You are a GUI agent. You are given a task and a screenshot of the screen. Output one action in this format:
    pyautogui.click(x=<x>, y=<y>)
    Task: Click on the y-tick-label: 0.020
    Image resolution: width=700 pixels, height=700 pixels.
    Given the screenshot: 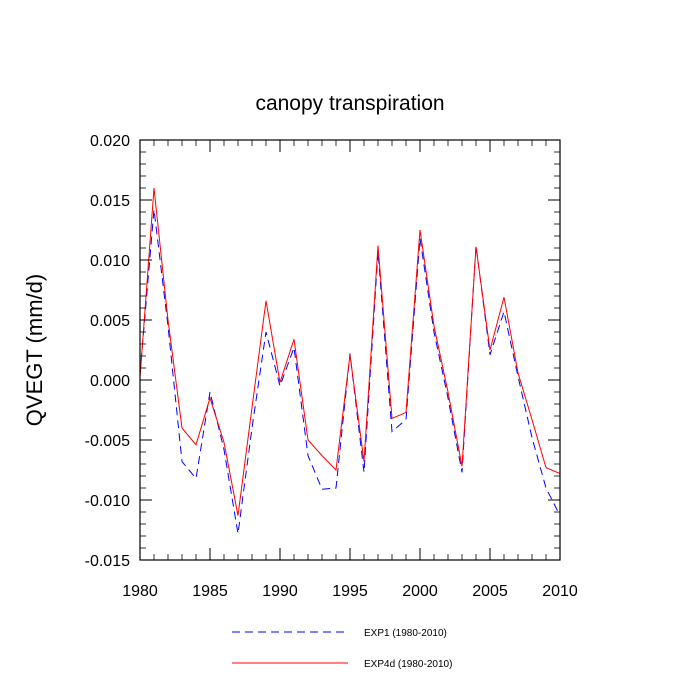 What is the action you would take?
    pyautogui.click(x=110, y=141)
    